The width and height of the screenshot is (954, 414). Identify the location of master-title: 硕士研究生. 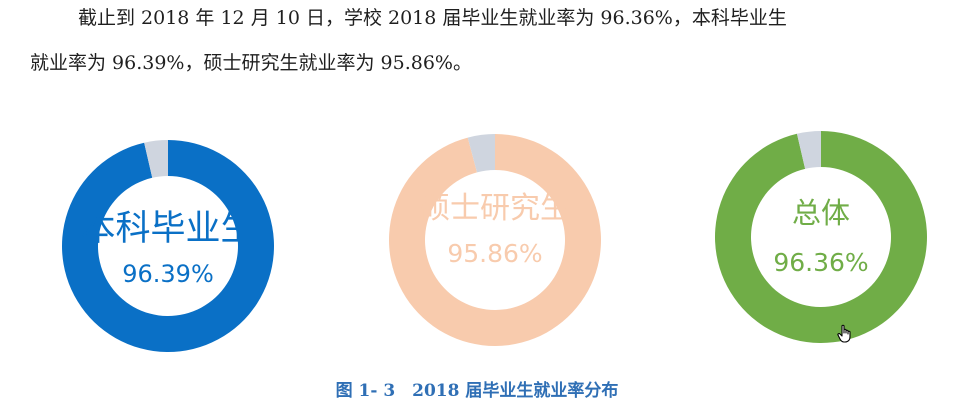
(495, 208).